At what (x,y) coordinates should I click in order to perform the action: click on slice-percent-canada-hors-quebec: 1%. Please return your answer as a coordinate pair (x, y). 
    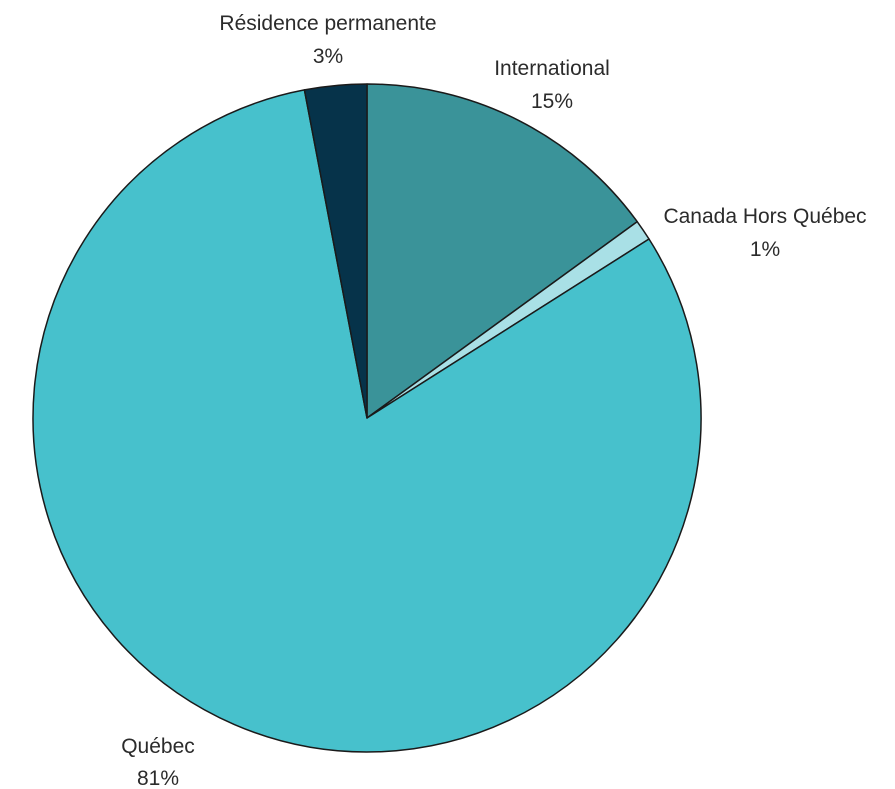
    Looking at the image, I should click on (765, 249).